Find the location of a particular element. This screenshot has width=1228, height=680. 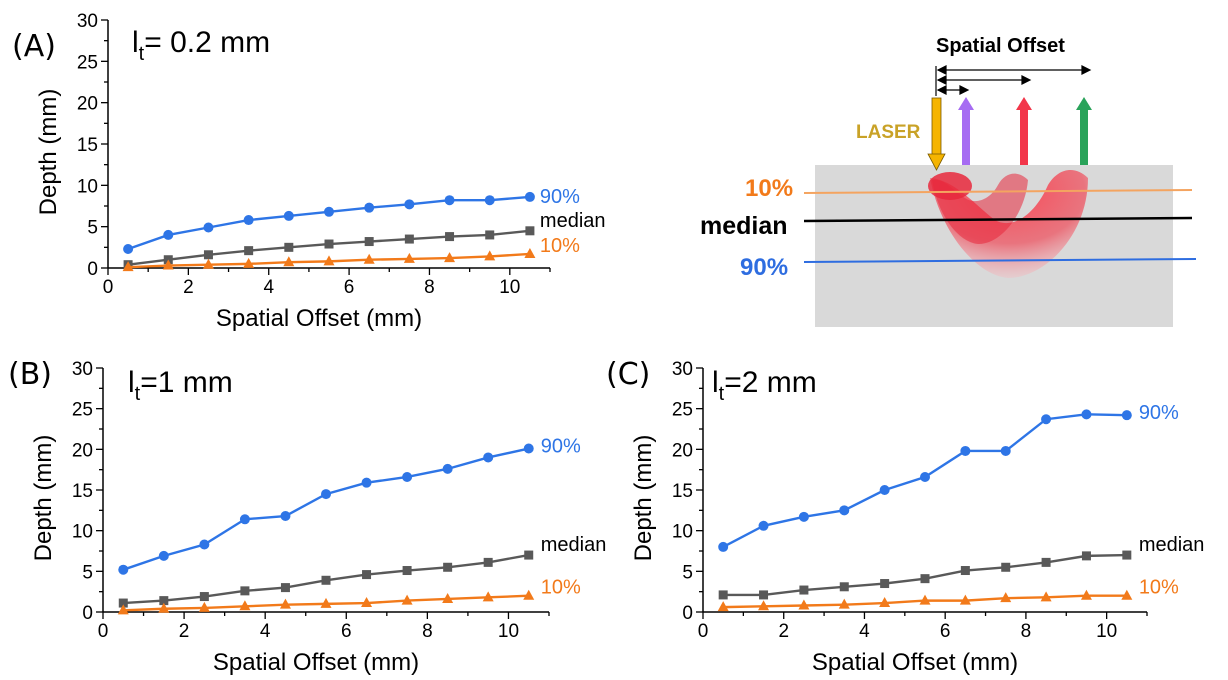

line-median is located at coordinates (998, 219).